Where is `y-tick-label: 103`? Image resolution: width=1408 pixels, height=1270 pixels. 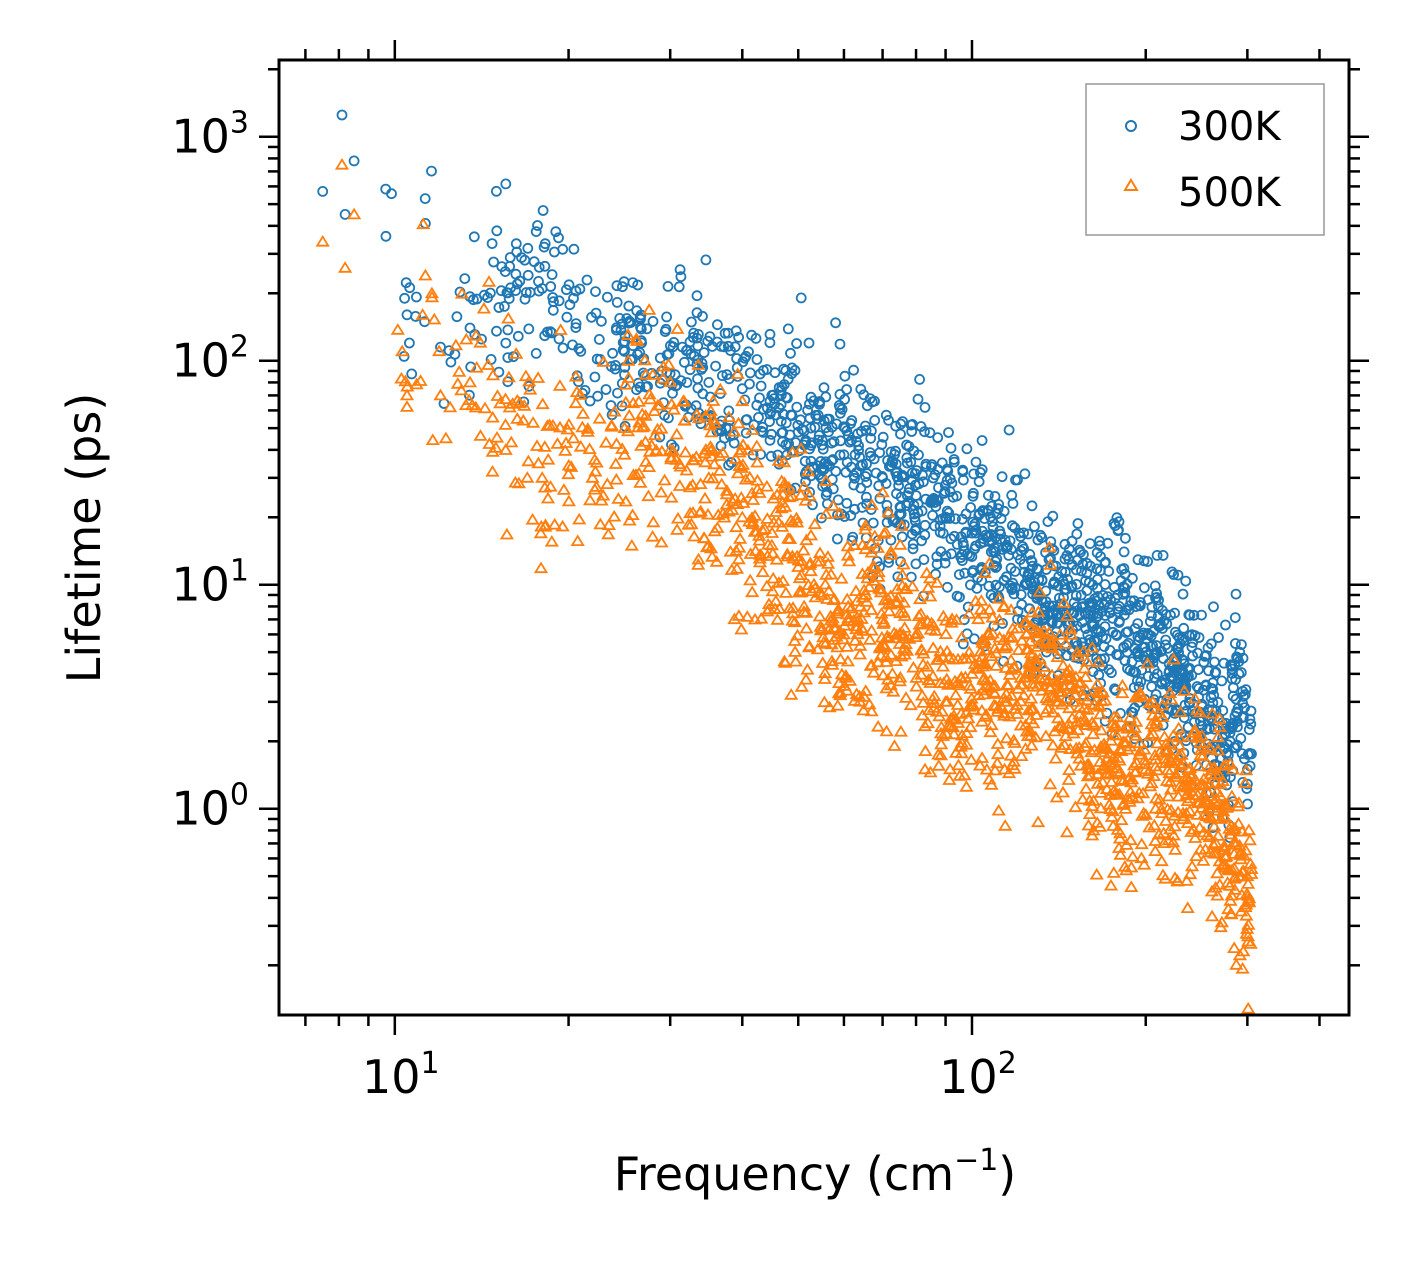
y-tick-label: 103 is located at coordinates (210, 135).